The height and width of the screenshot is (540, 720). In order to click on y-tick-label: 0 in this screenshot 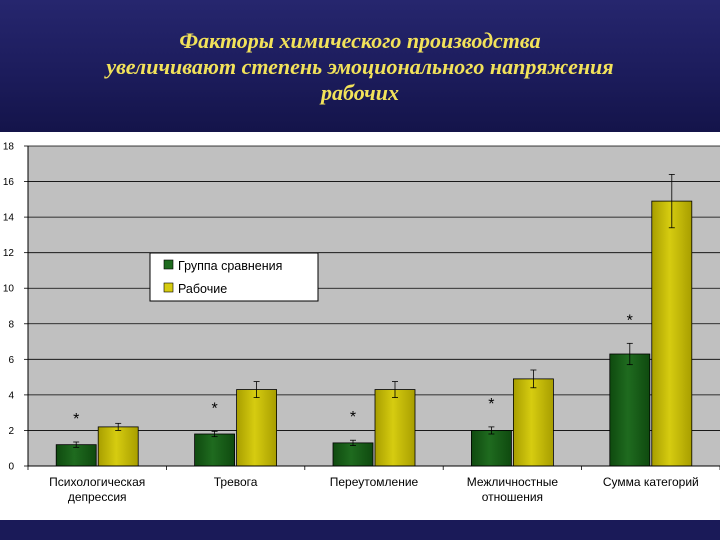, I will do `click(11, 467)`.